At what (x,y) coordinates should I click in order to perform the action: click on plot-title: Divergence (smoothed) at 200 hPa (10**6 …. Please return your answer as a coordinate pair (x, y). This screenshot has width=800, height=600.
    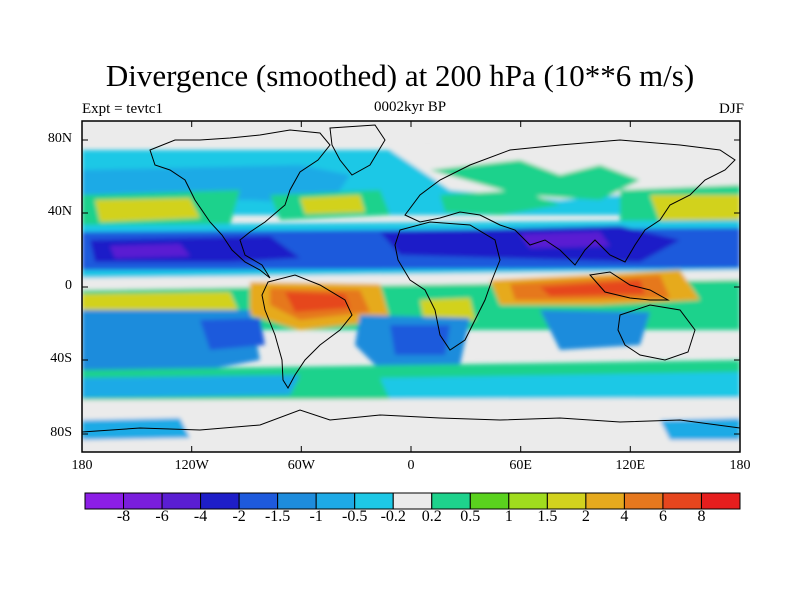
    Looking at the image, I should click on (400, 75).